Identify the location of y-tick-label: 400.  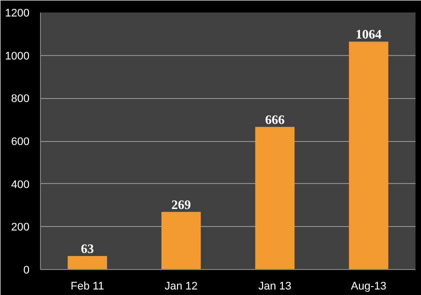
(20, 184).